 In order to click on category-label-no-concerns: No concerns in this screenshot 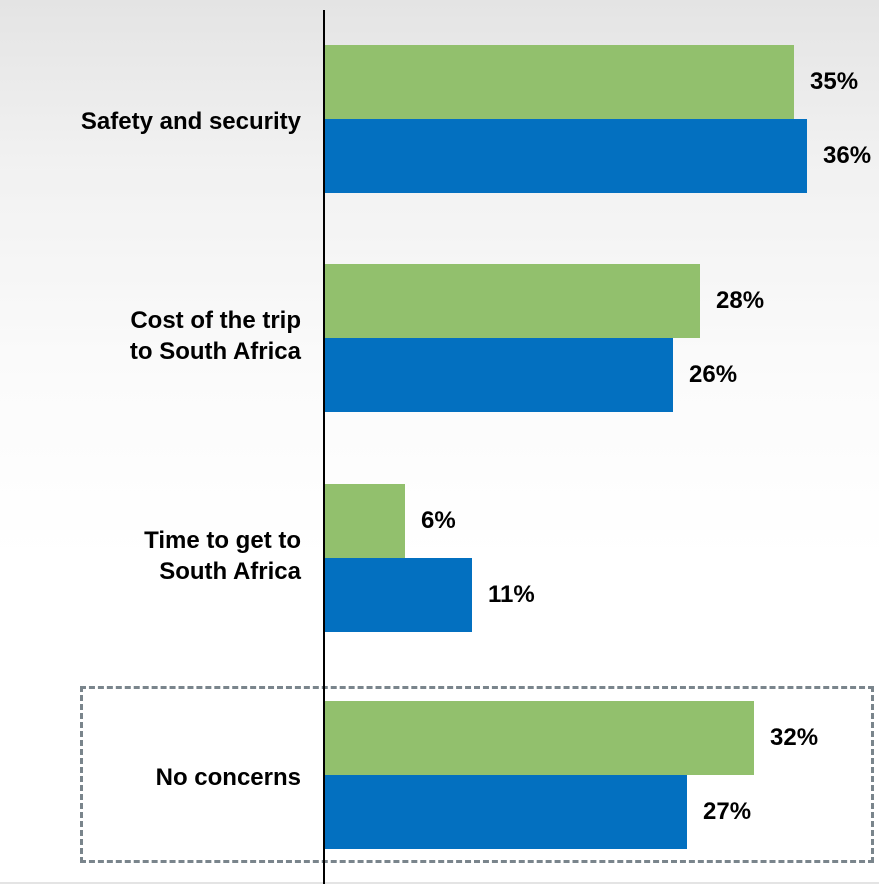, I will do `click(228, 777)`.